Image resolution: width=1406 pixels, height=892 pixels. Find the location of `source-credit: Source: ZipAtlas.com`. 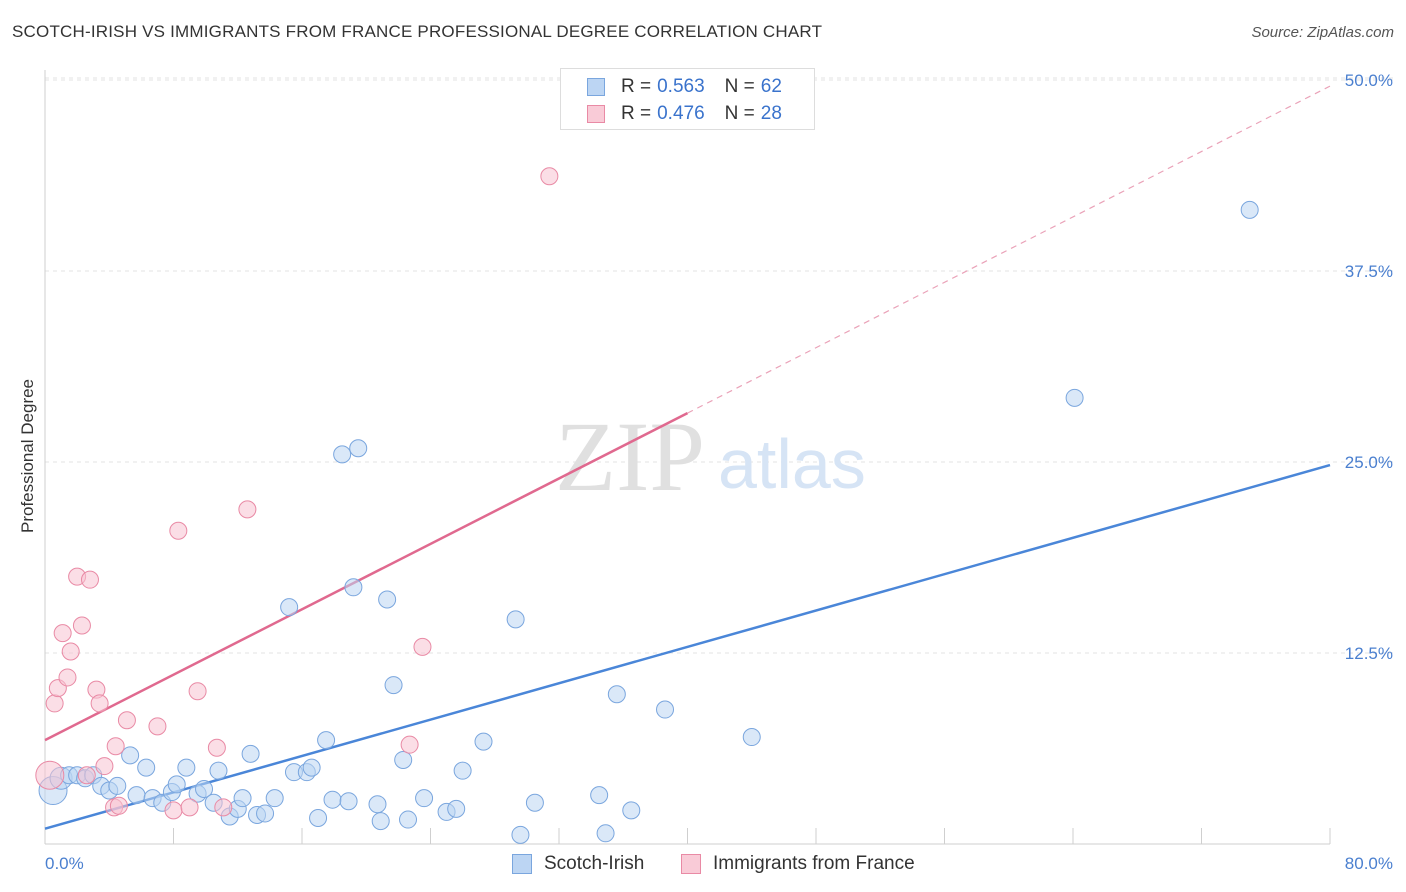

source-credit: Source: ZipAtlas.com is located at coordinates (1322, 32).